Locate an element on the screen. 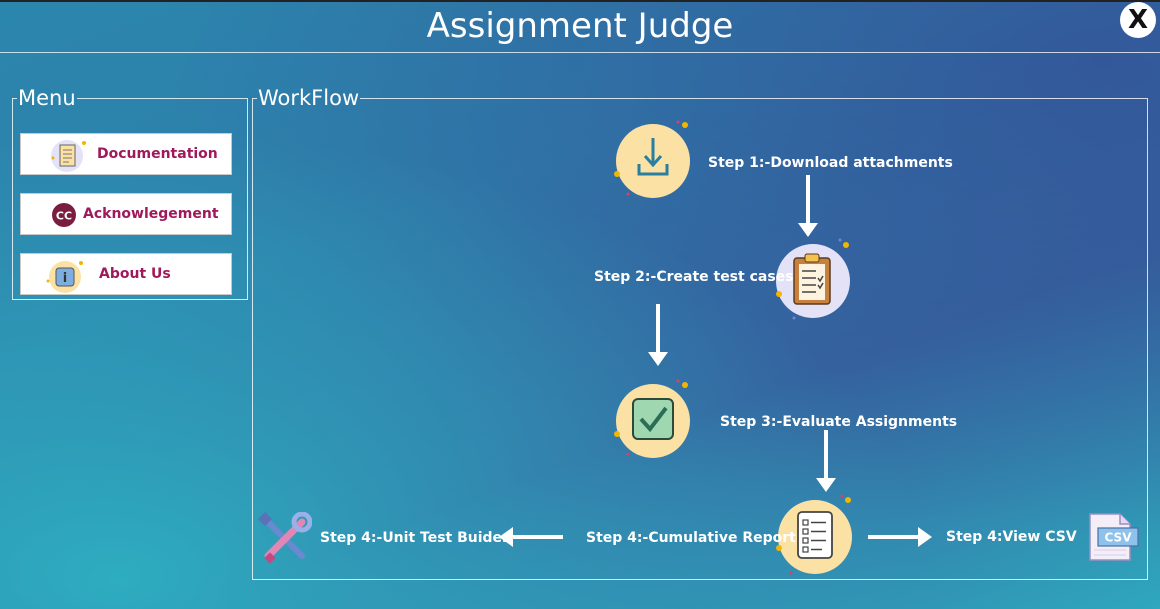  window-top-border is located at coordinates (580, 1).